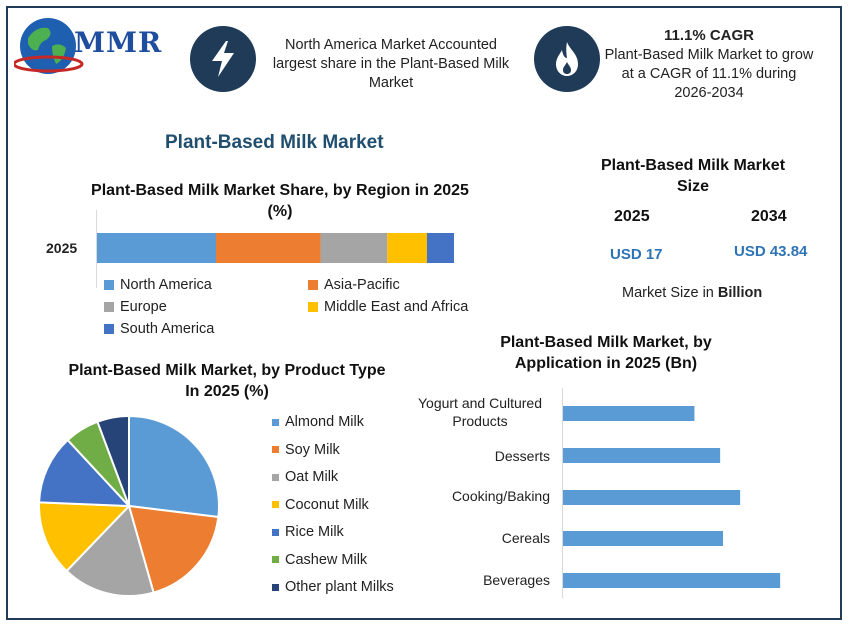  I want to click on product-legend-soy-milk: Soy Milk, so click(306, 450).